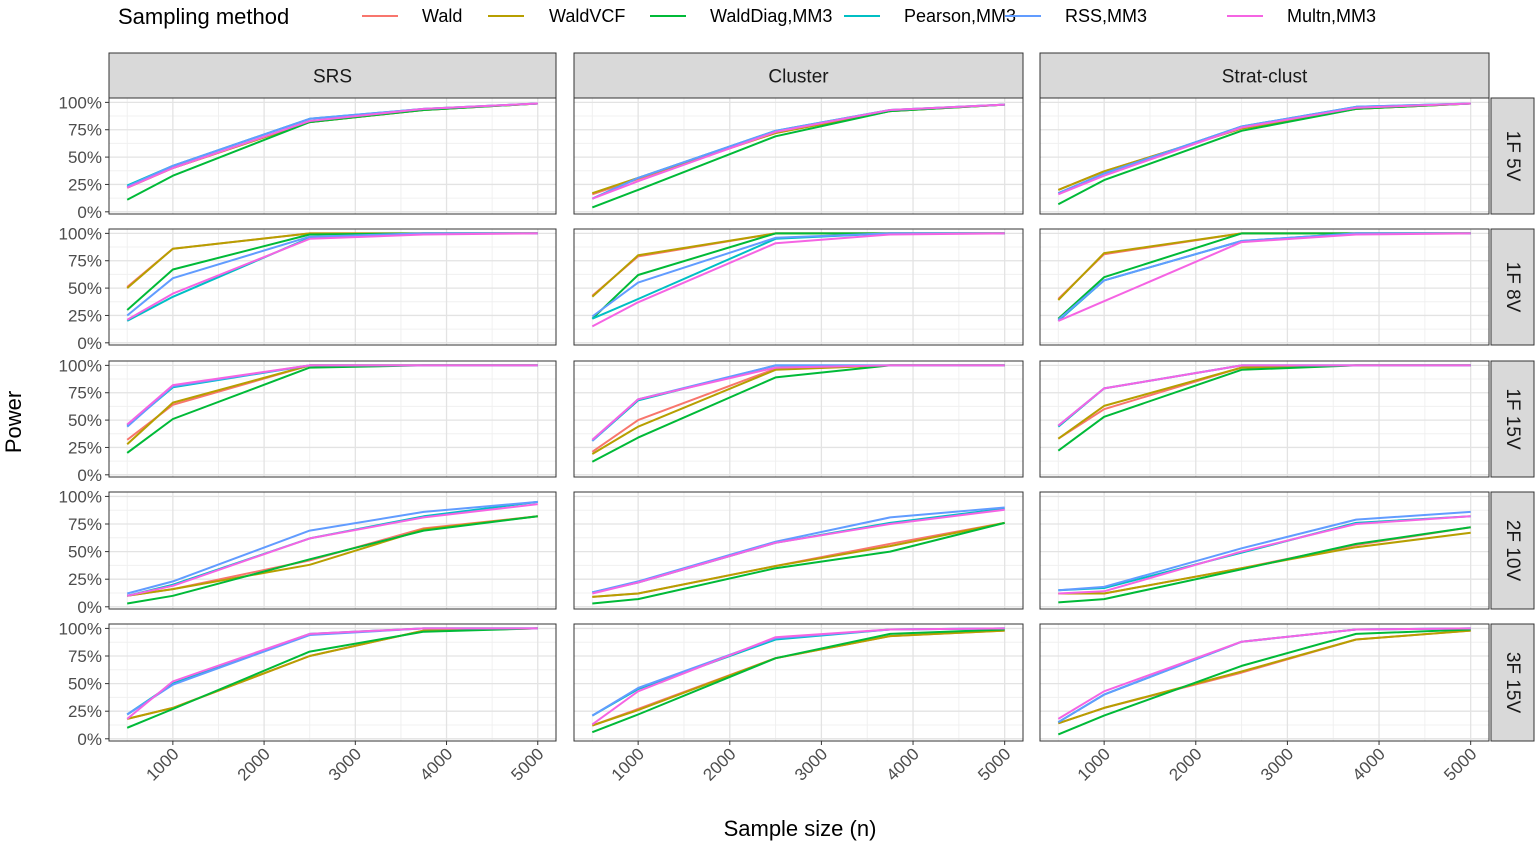 This screenshot has width=1536, height=844. What do you see at coordinates (1106, 16) in the screenshot?
I see `legend-label-4: RSS,MM3` at bounding box center [1106, 16].